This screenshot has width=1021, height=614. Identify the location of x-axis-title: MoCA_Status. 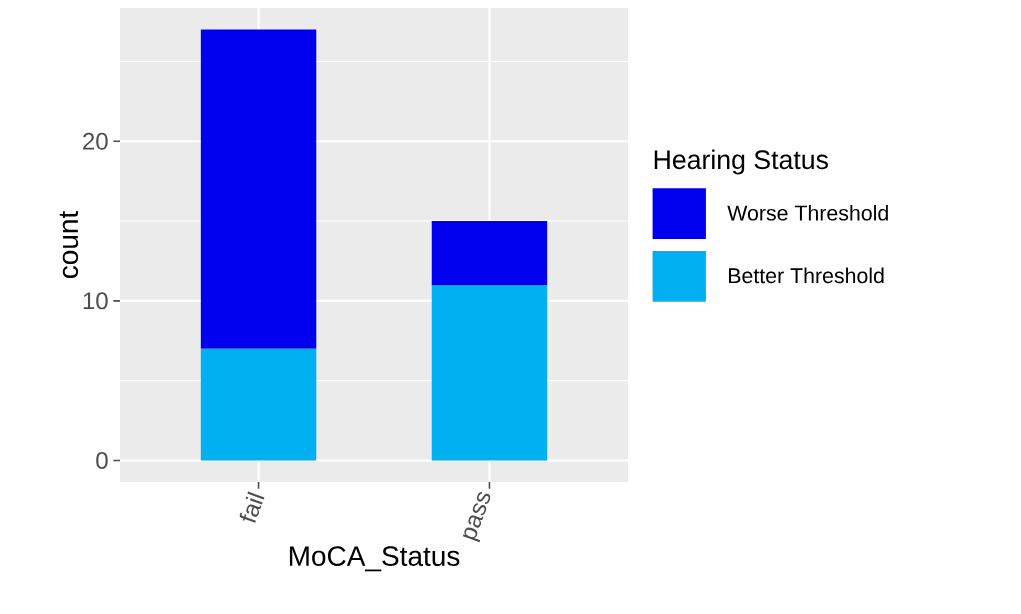
(374, 559).